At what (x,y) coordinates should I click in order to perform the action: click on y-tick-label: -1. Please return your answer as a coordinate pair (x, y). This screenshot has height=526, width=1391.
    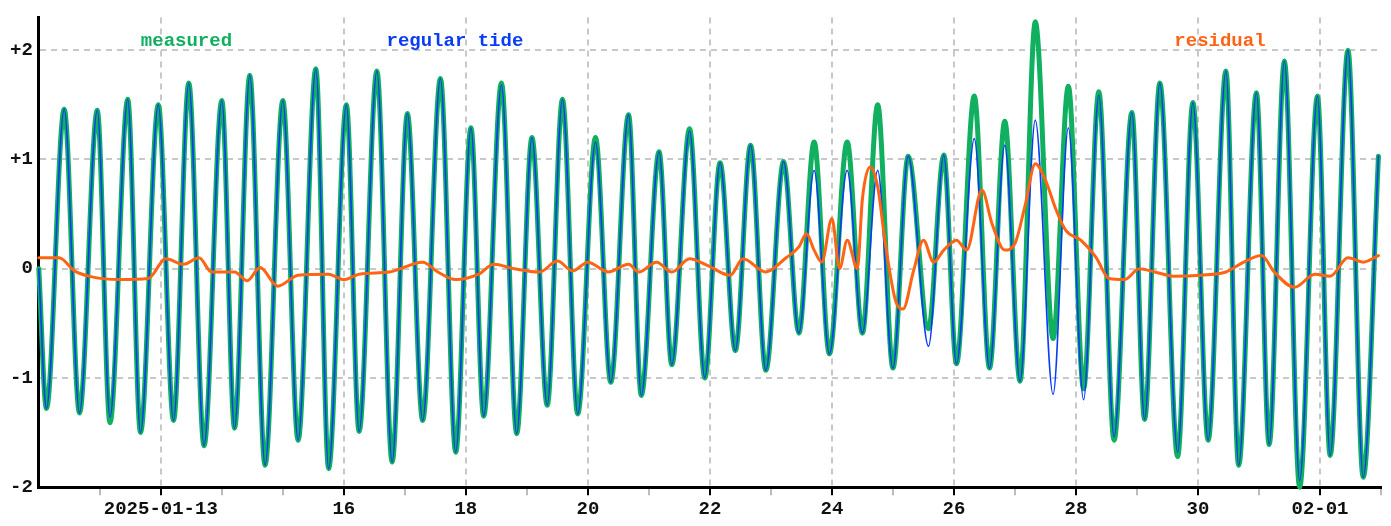
    Looking at the image, I should click on (21, 377).